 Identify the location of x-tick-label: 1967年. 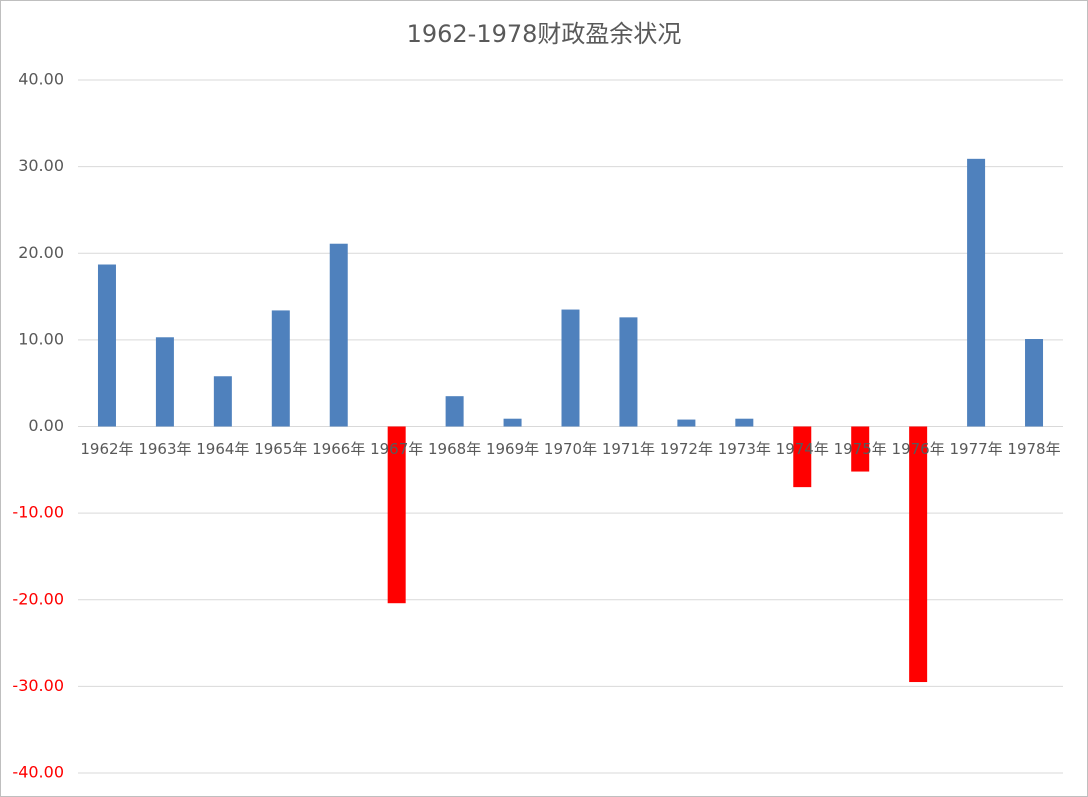
(396, 449).